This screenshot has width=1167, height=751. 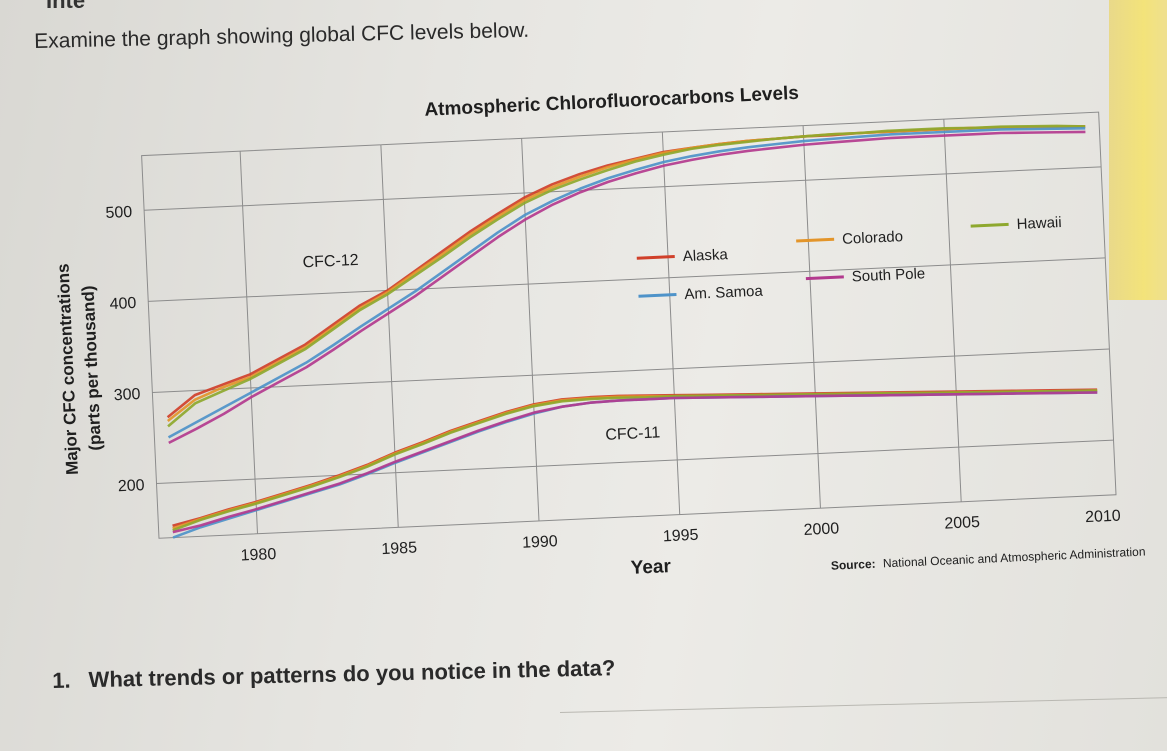 I want to click on cfc12-label: CFC-12, so click(x=330, y=262).